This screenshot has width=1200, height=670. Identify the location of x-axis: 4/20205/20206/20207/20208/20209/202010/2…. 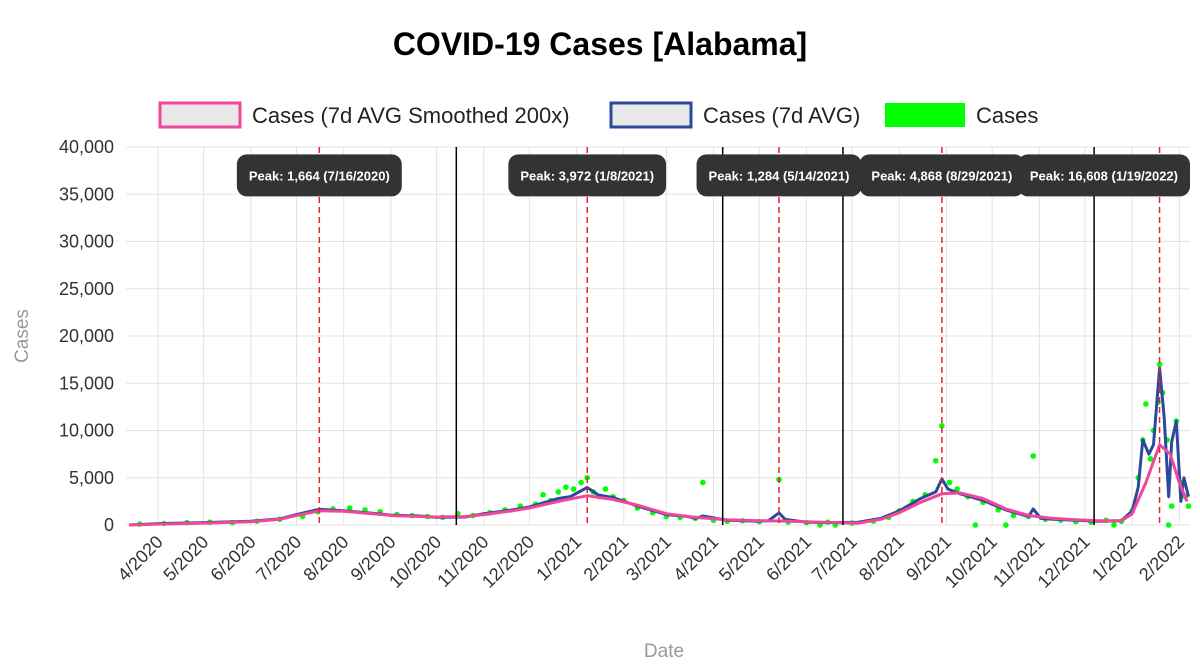
(651, 562).